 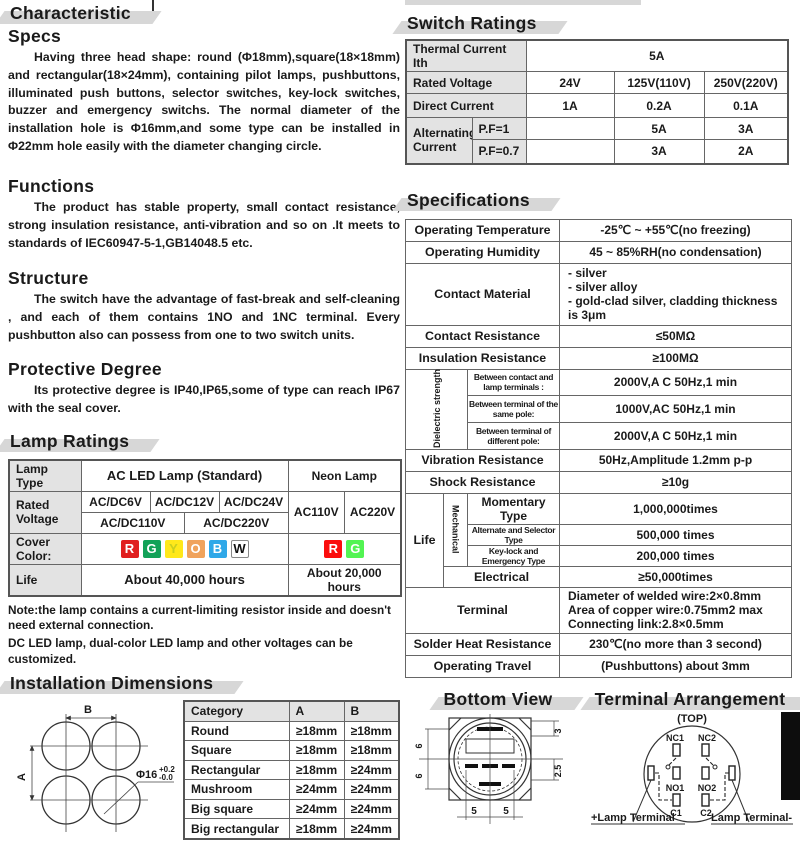 What do you see at coordinates (500, 700) in the screenshot?
I see `heading-bottom-view: Bottom View` at bounding box center [500, 700].